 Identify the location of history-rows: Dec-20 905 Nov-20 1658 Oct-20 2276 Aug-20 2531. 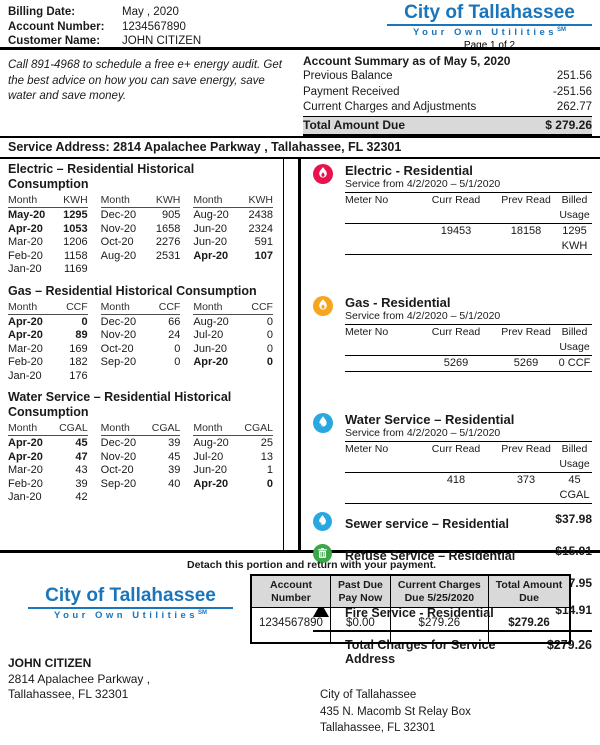
(141, 236).